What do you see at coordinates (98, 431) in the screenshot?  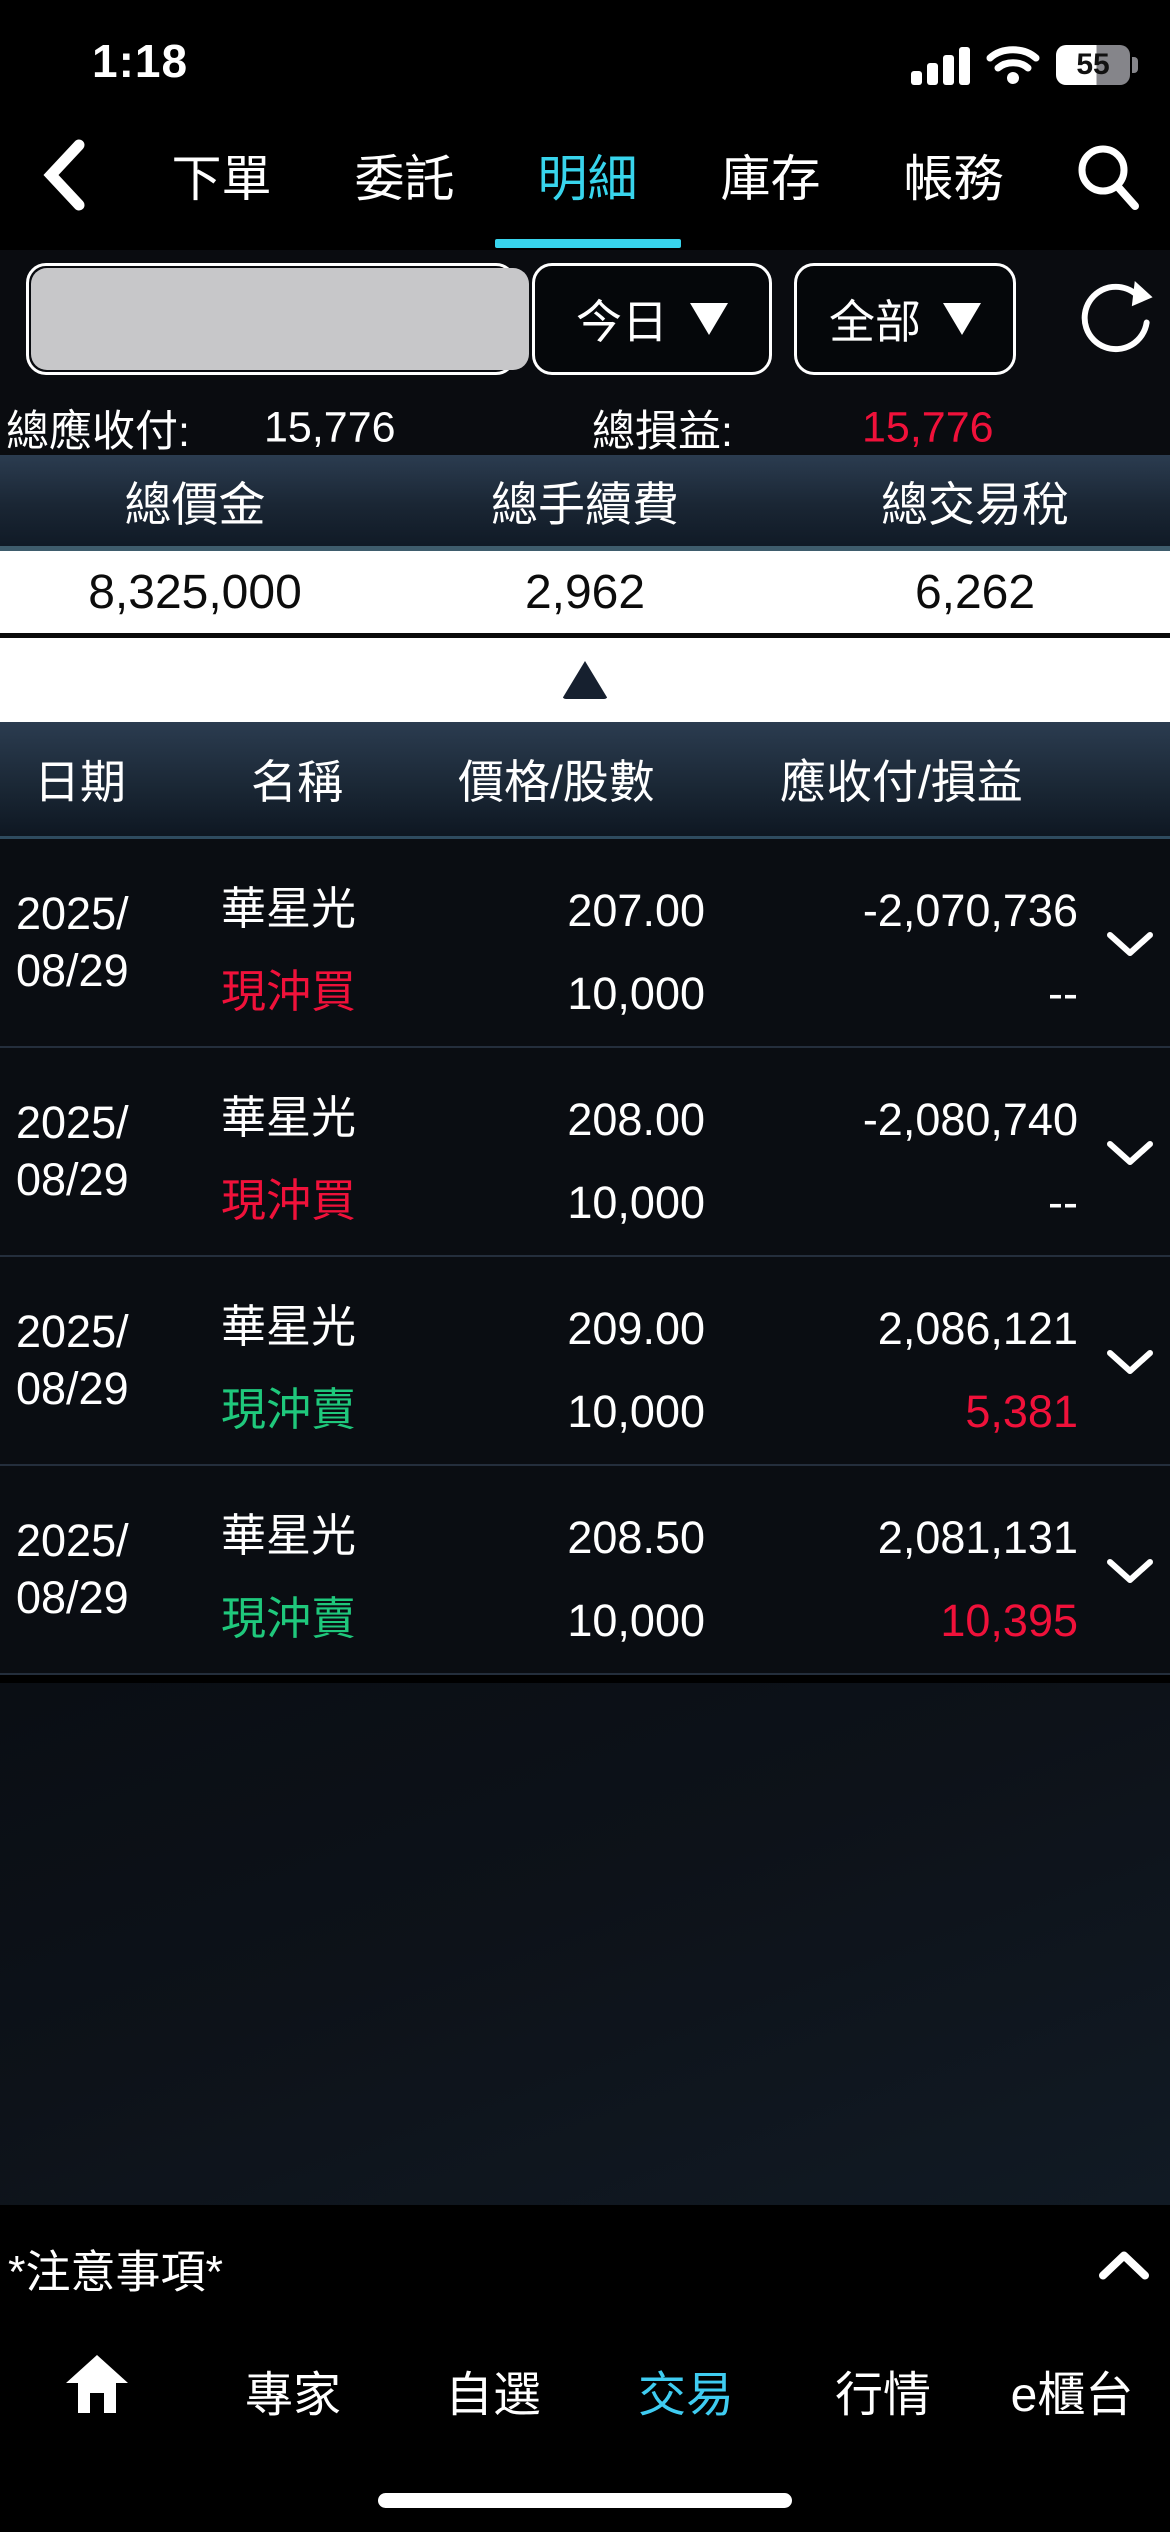 I see `total-receivable-label: 總應收付:` at bounding box center [98, 431].